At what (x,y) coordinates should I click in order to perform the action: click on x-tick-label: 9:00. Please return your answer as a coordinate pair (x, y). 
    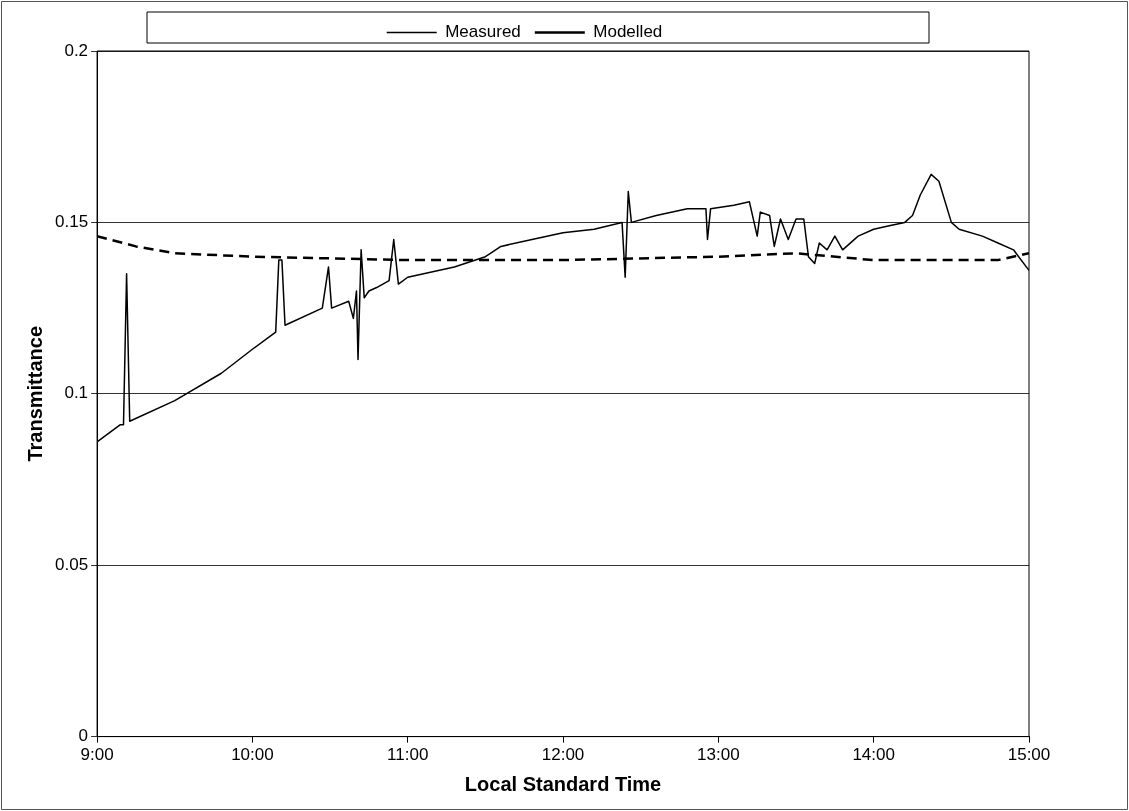
    Looking at the image, I should click on (97, 755).